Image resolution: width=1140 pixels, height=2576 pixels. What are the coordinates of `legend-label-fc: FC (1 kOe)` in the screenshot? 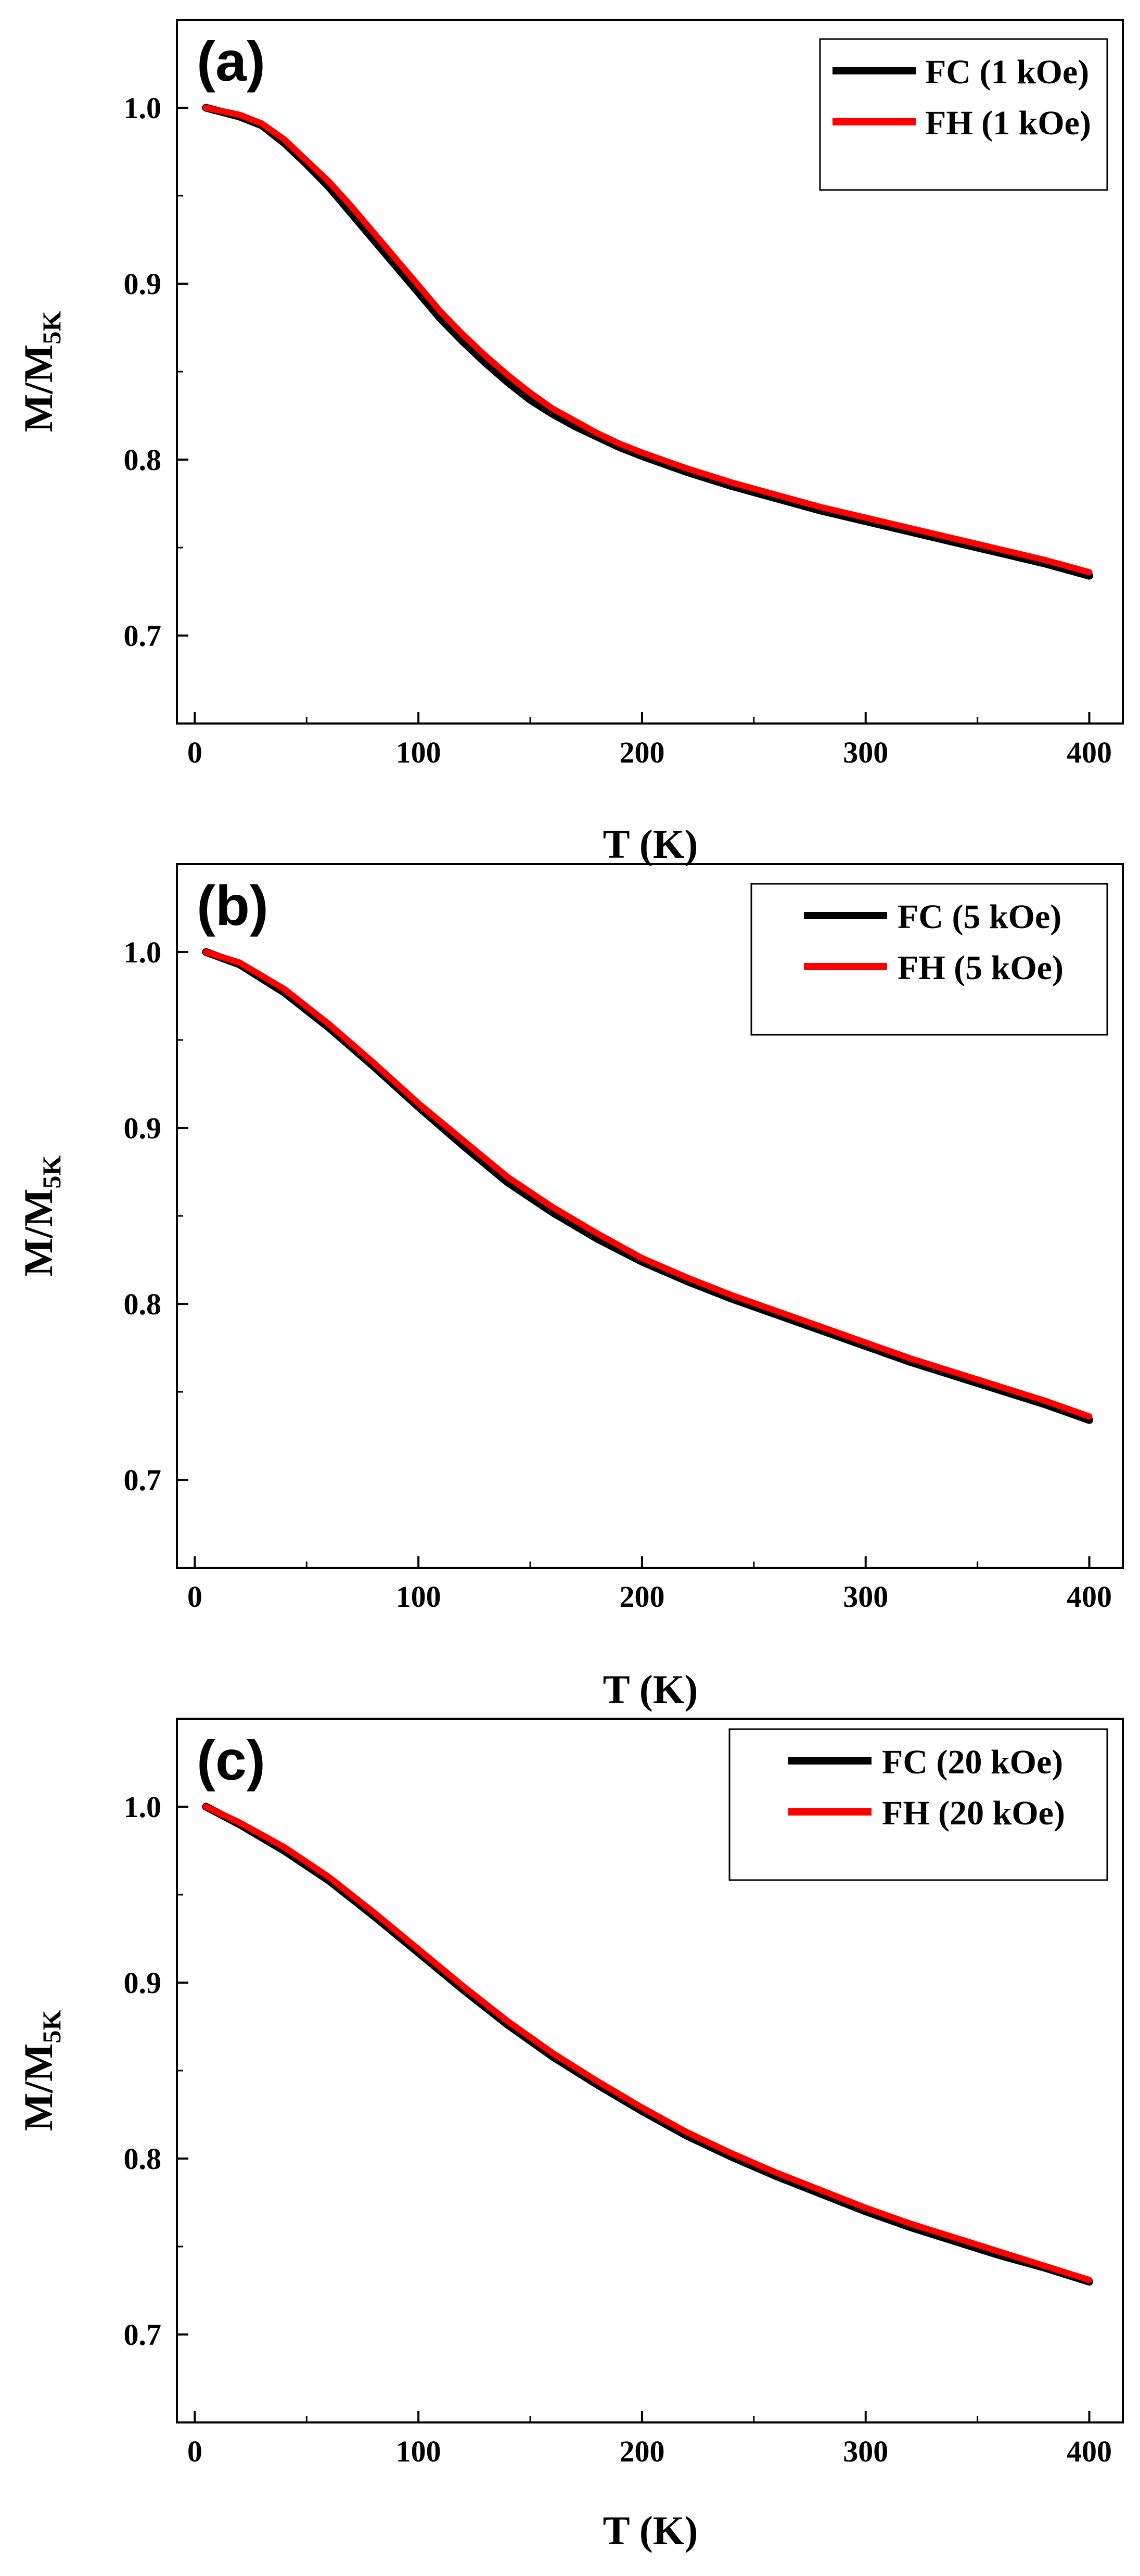 It's located at (1007, 72).